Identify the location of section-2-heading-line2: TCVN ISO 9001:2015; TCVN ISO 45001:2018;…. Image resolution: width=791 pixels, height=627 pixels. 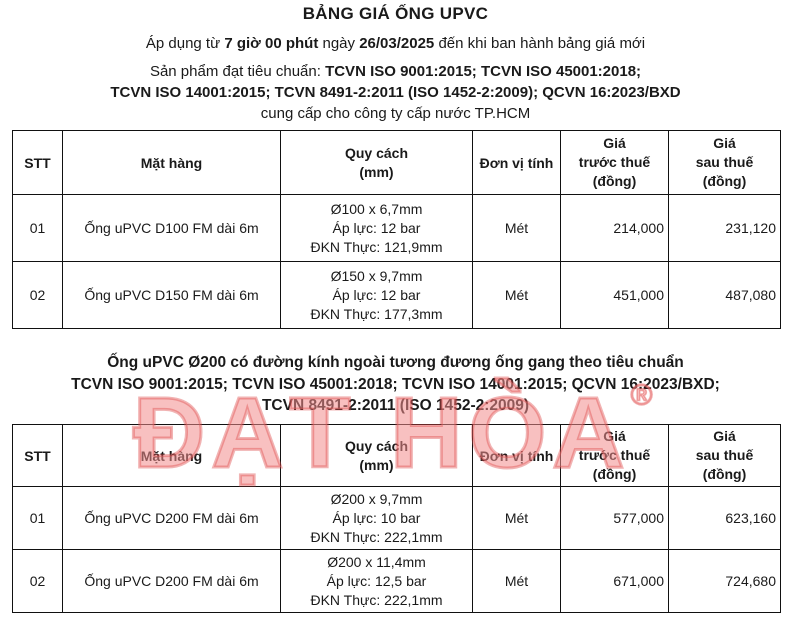
(395, 384).